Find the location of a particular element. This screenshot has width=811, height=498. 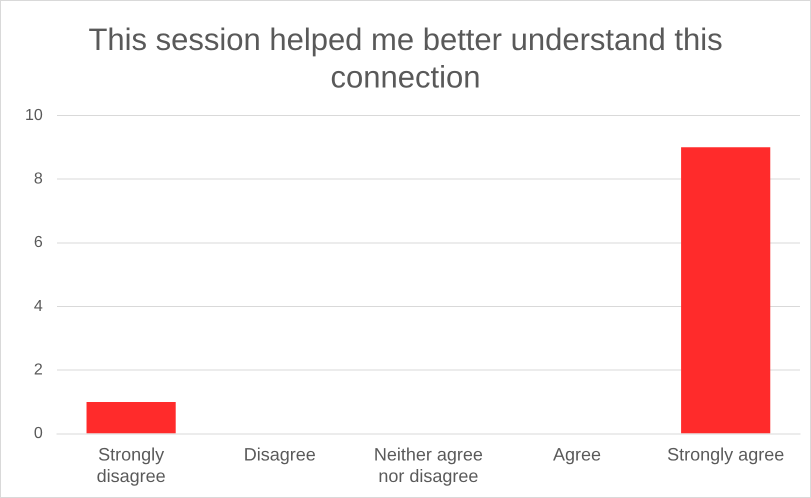

y-tick-label: 0 is located at coordinates (38, 433).